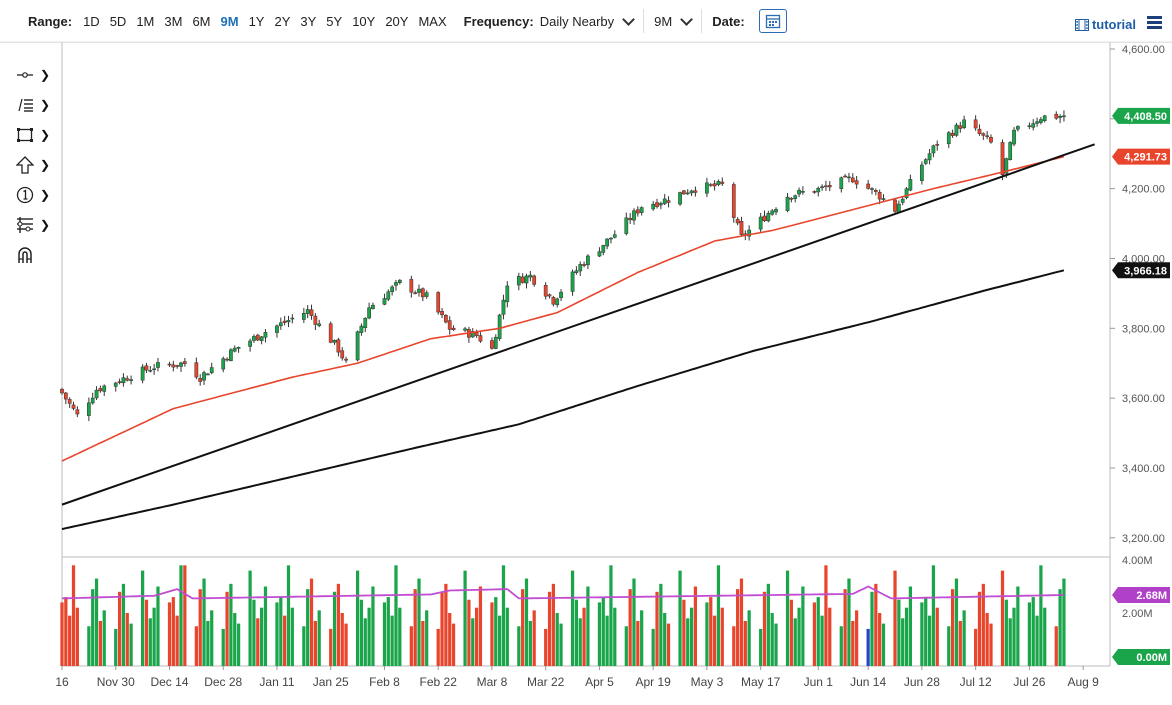  I want to click on range-9m: 9M, so click(229, 21).